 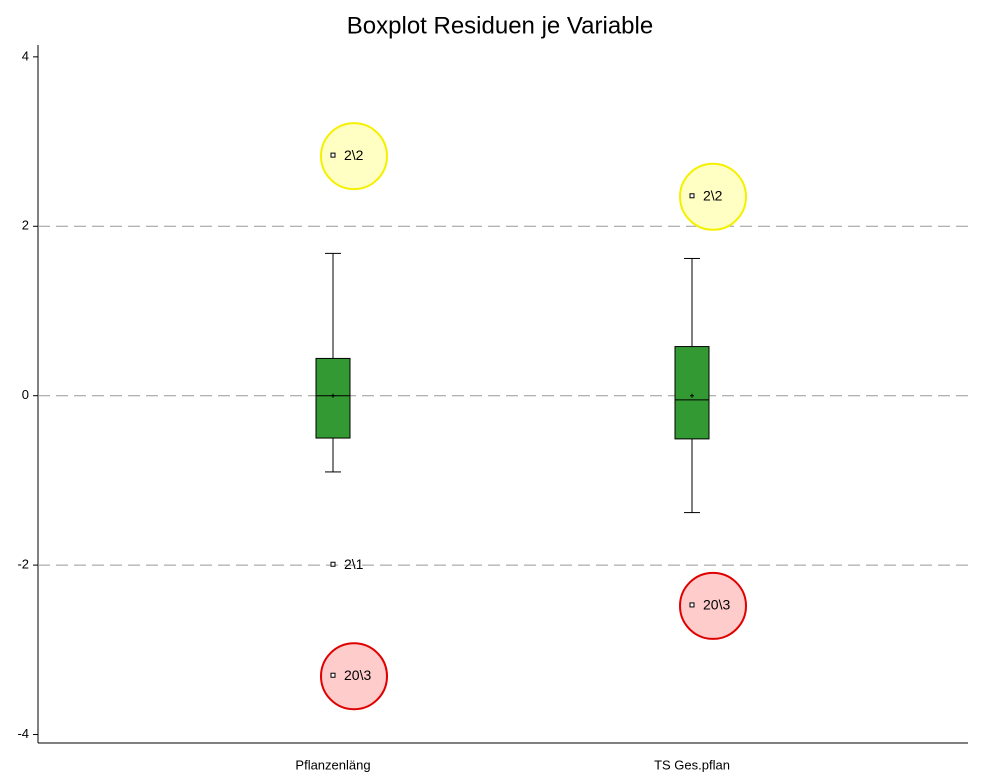 I want to click on x-tick-label: Pflanzenläng, so click(x=332, y=764).